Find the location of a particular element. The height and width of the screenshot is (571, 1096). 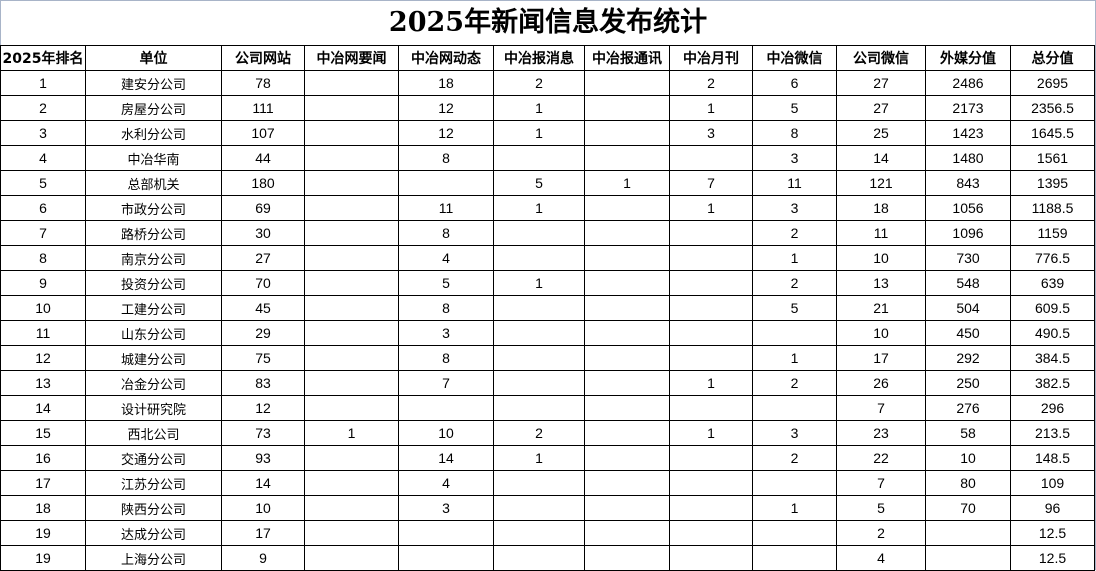

cell-rank: 19 is located at coordinates (43, 533).